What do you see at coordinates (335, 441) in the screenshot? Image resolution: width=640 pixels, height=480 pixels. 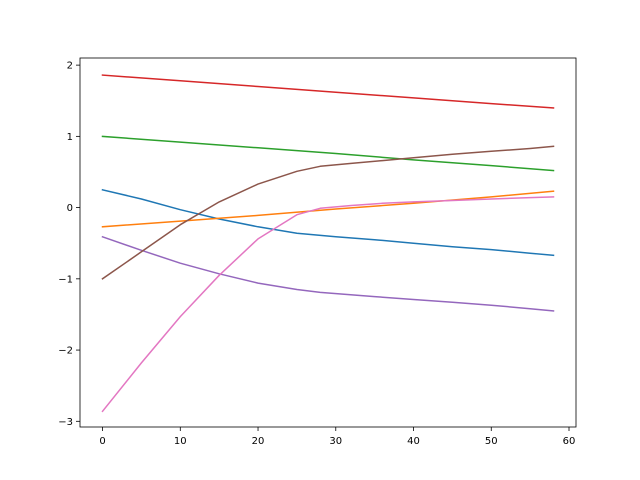 I see `x-tick-label: 30` at bounding box center [335, 441].